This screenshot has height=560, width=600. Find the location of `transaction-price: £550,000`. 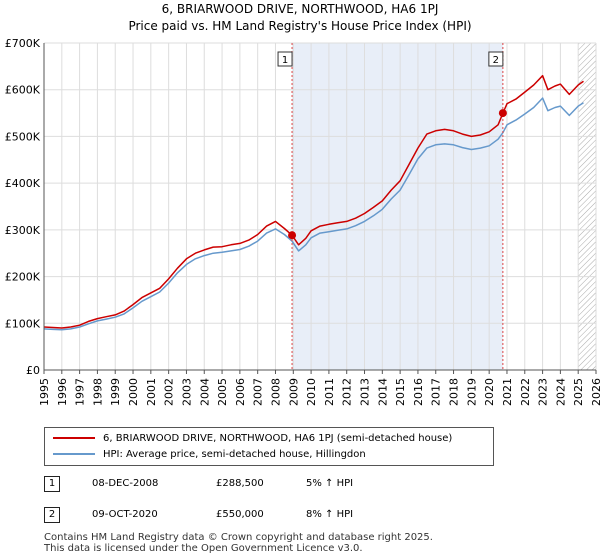

transaction-price: £550,000 is located at coordinates (240, 514).